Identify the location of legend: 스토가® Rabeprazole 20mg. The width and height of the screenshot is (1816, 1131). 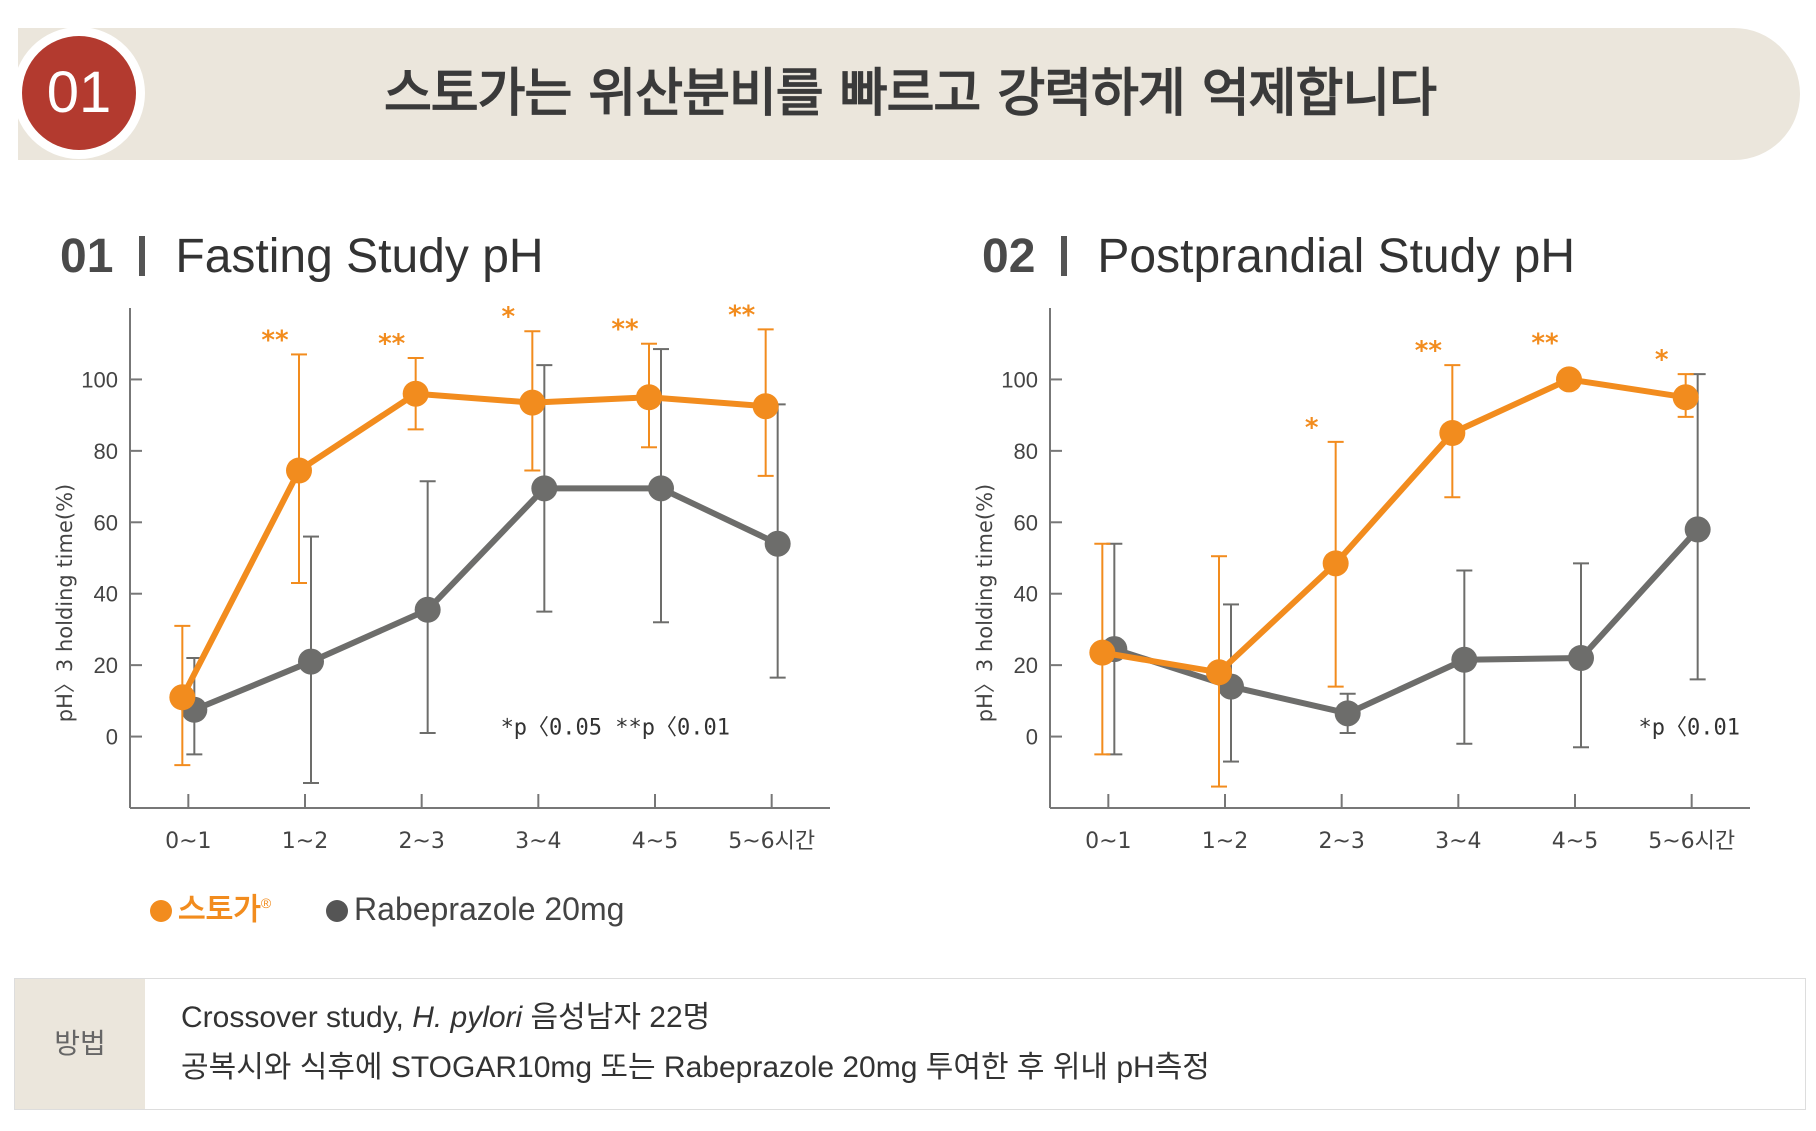
(410, 903).